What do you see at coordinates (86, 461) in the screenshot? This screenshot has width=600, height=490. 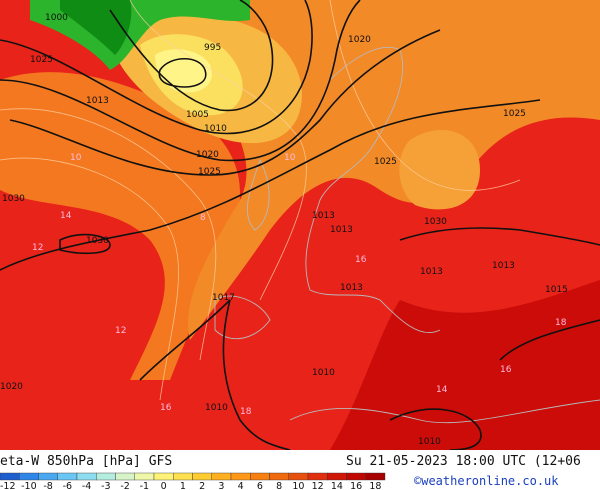 I see `map-title: eta-W 850hPa [hPa] GFS` at bounding box center [86, 461].